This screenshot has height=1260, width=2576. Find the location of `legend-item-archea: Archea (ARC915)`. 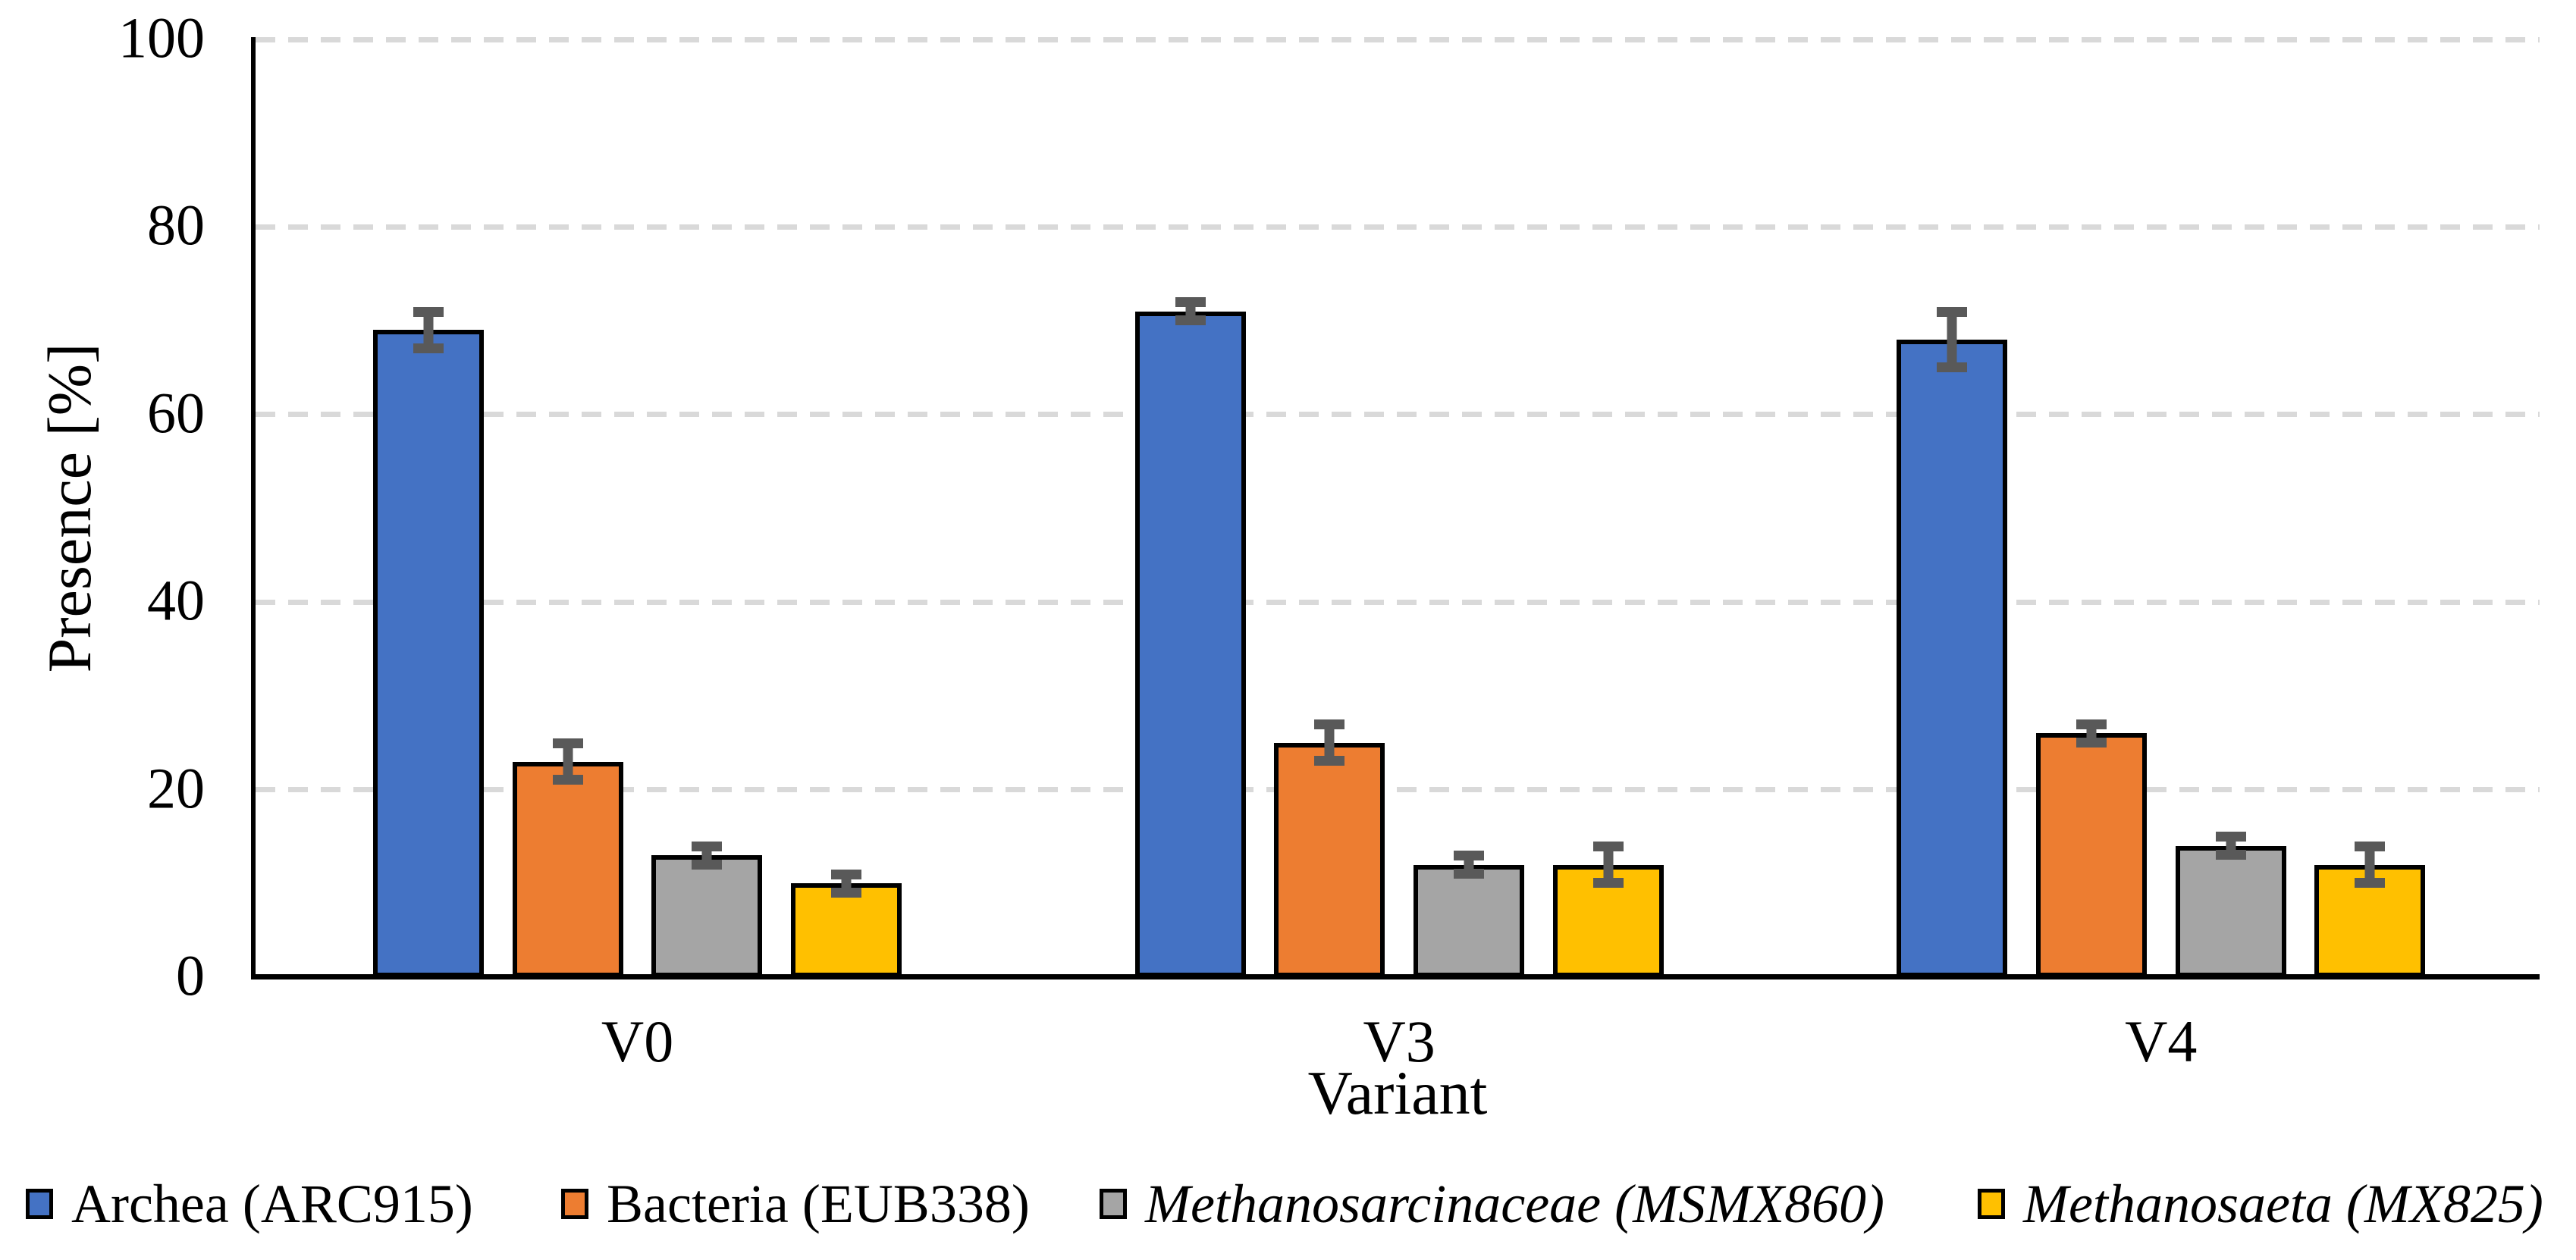

legend-item-archea: Archea (ARC915) is located at coordinates (249, 1204).